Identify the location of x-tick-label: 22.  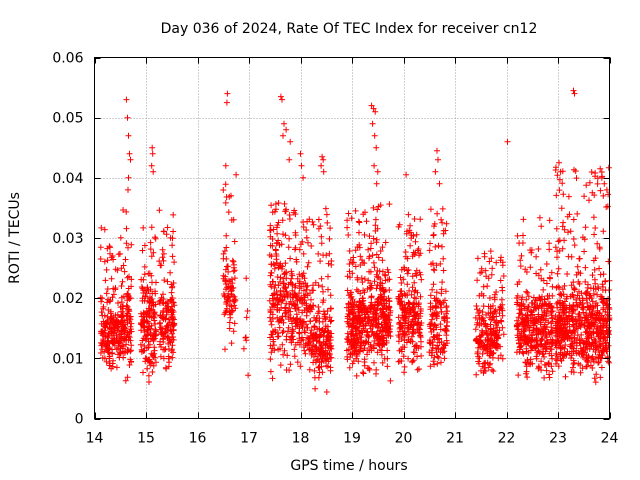
(507, 439).